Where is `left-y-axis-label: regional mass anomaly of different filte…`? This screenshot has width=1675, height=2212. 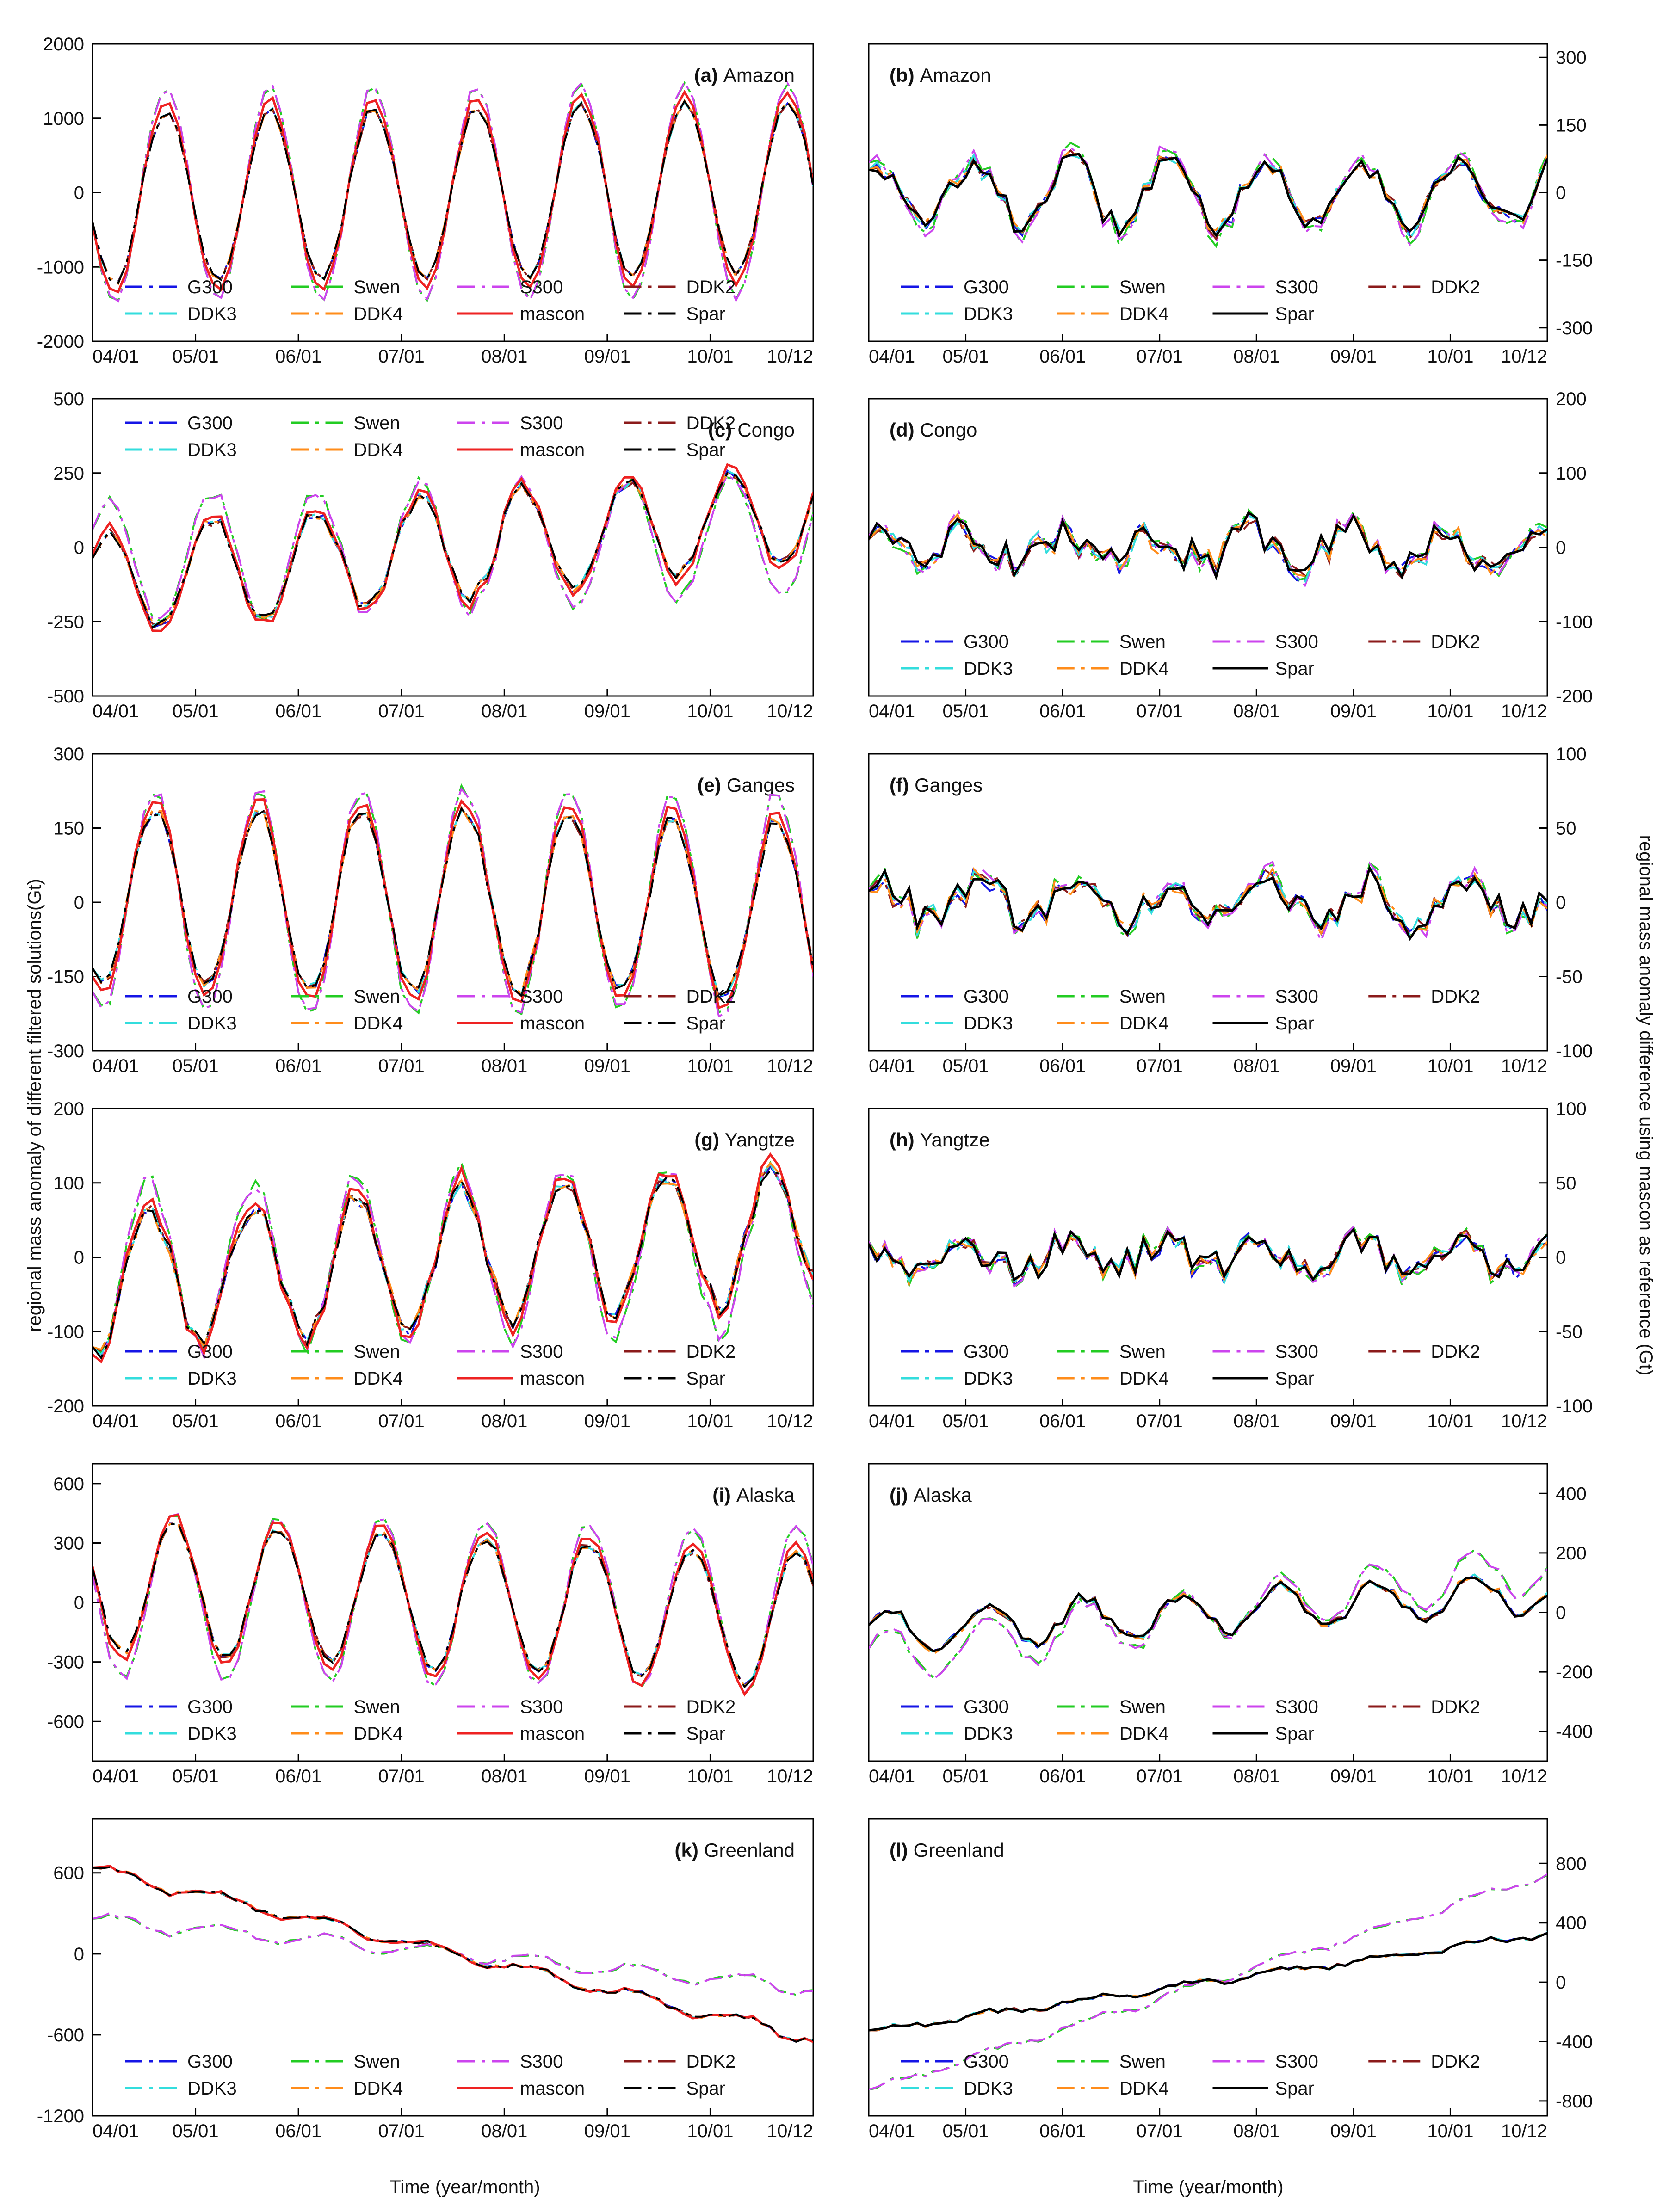 left-y-axis-label: regional mass anomaly of different filte… is located at coordinates (35, 1105).